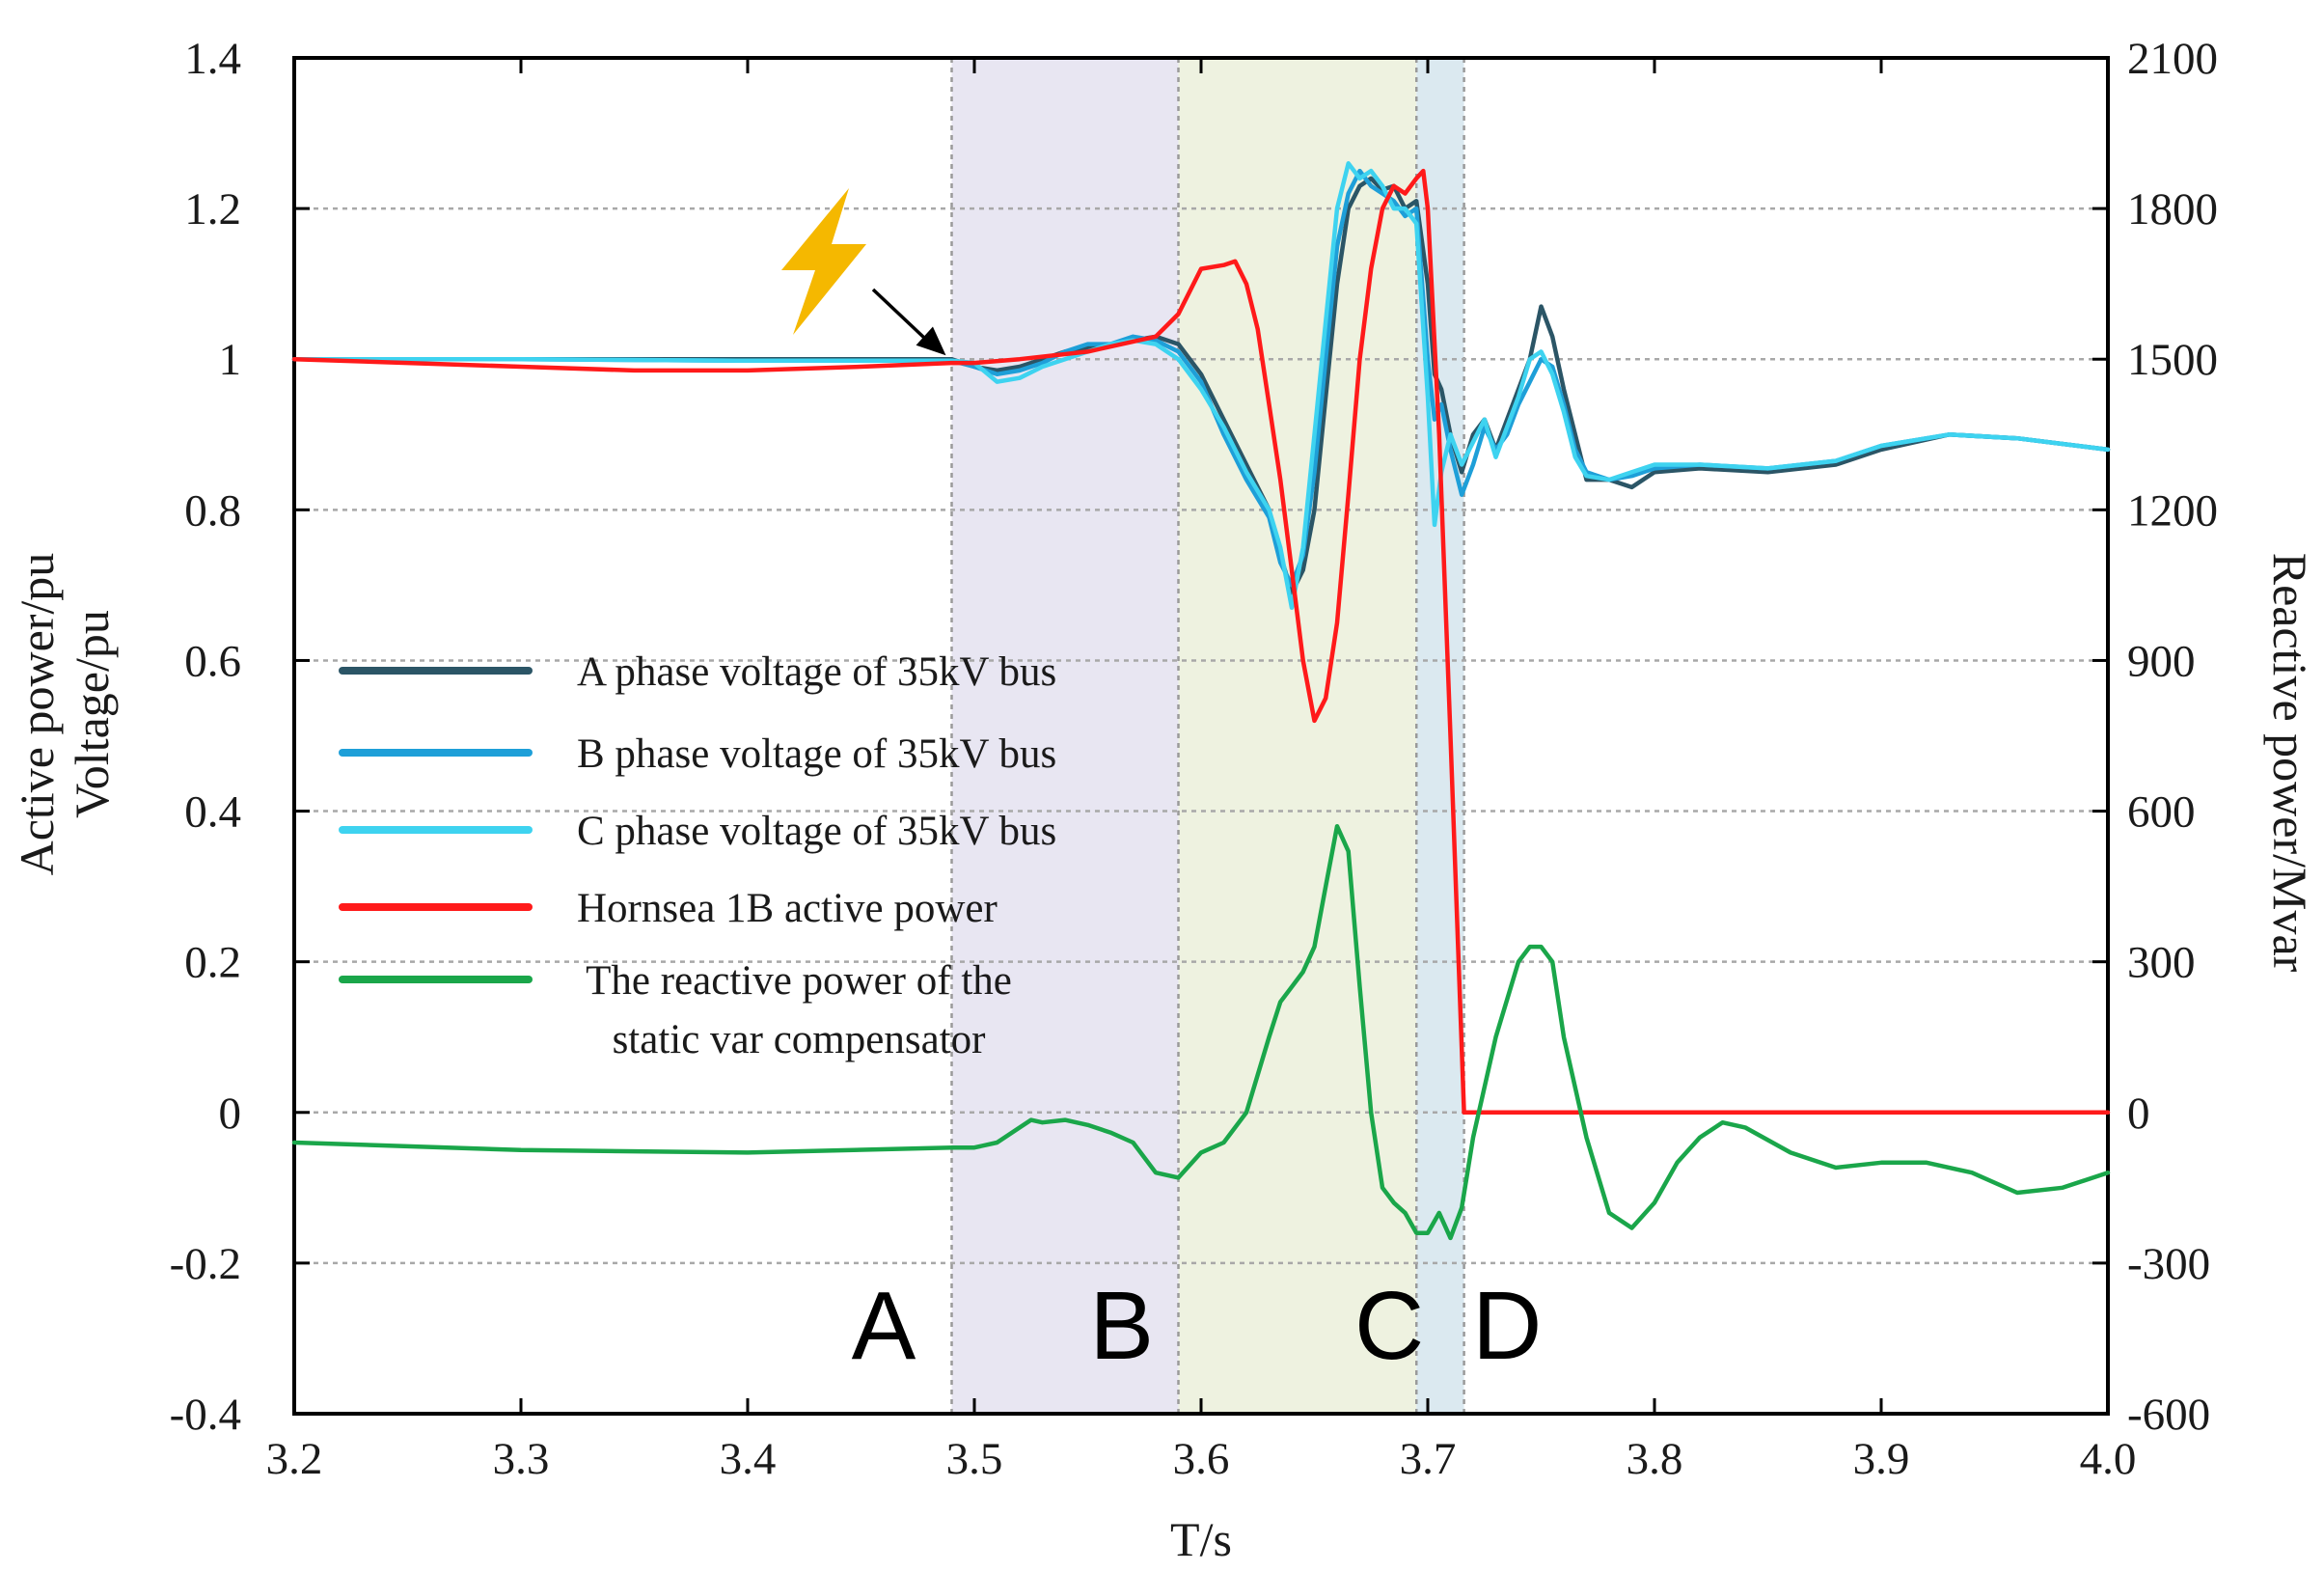 The image size is (2324, 1571). Describe the element at coordinates (1440, 736) in the screenshot. I see `region-c-shading` at that location.